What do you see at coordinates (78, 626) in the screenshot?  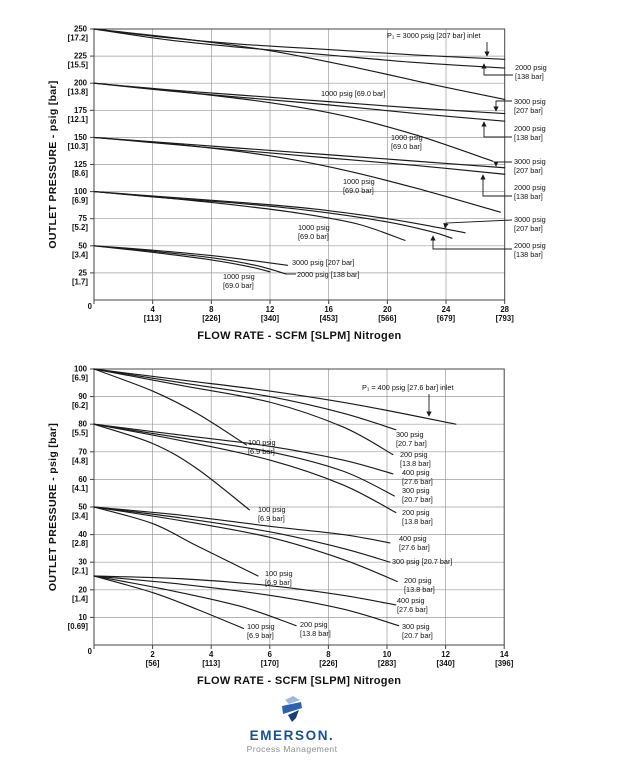 I see `y-tick-sublabel: [0.69]` at bounding box center [78, 626].